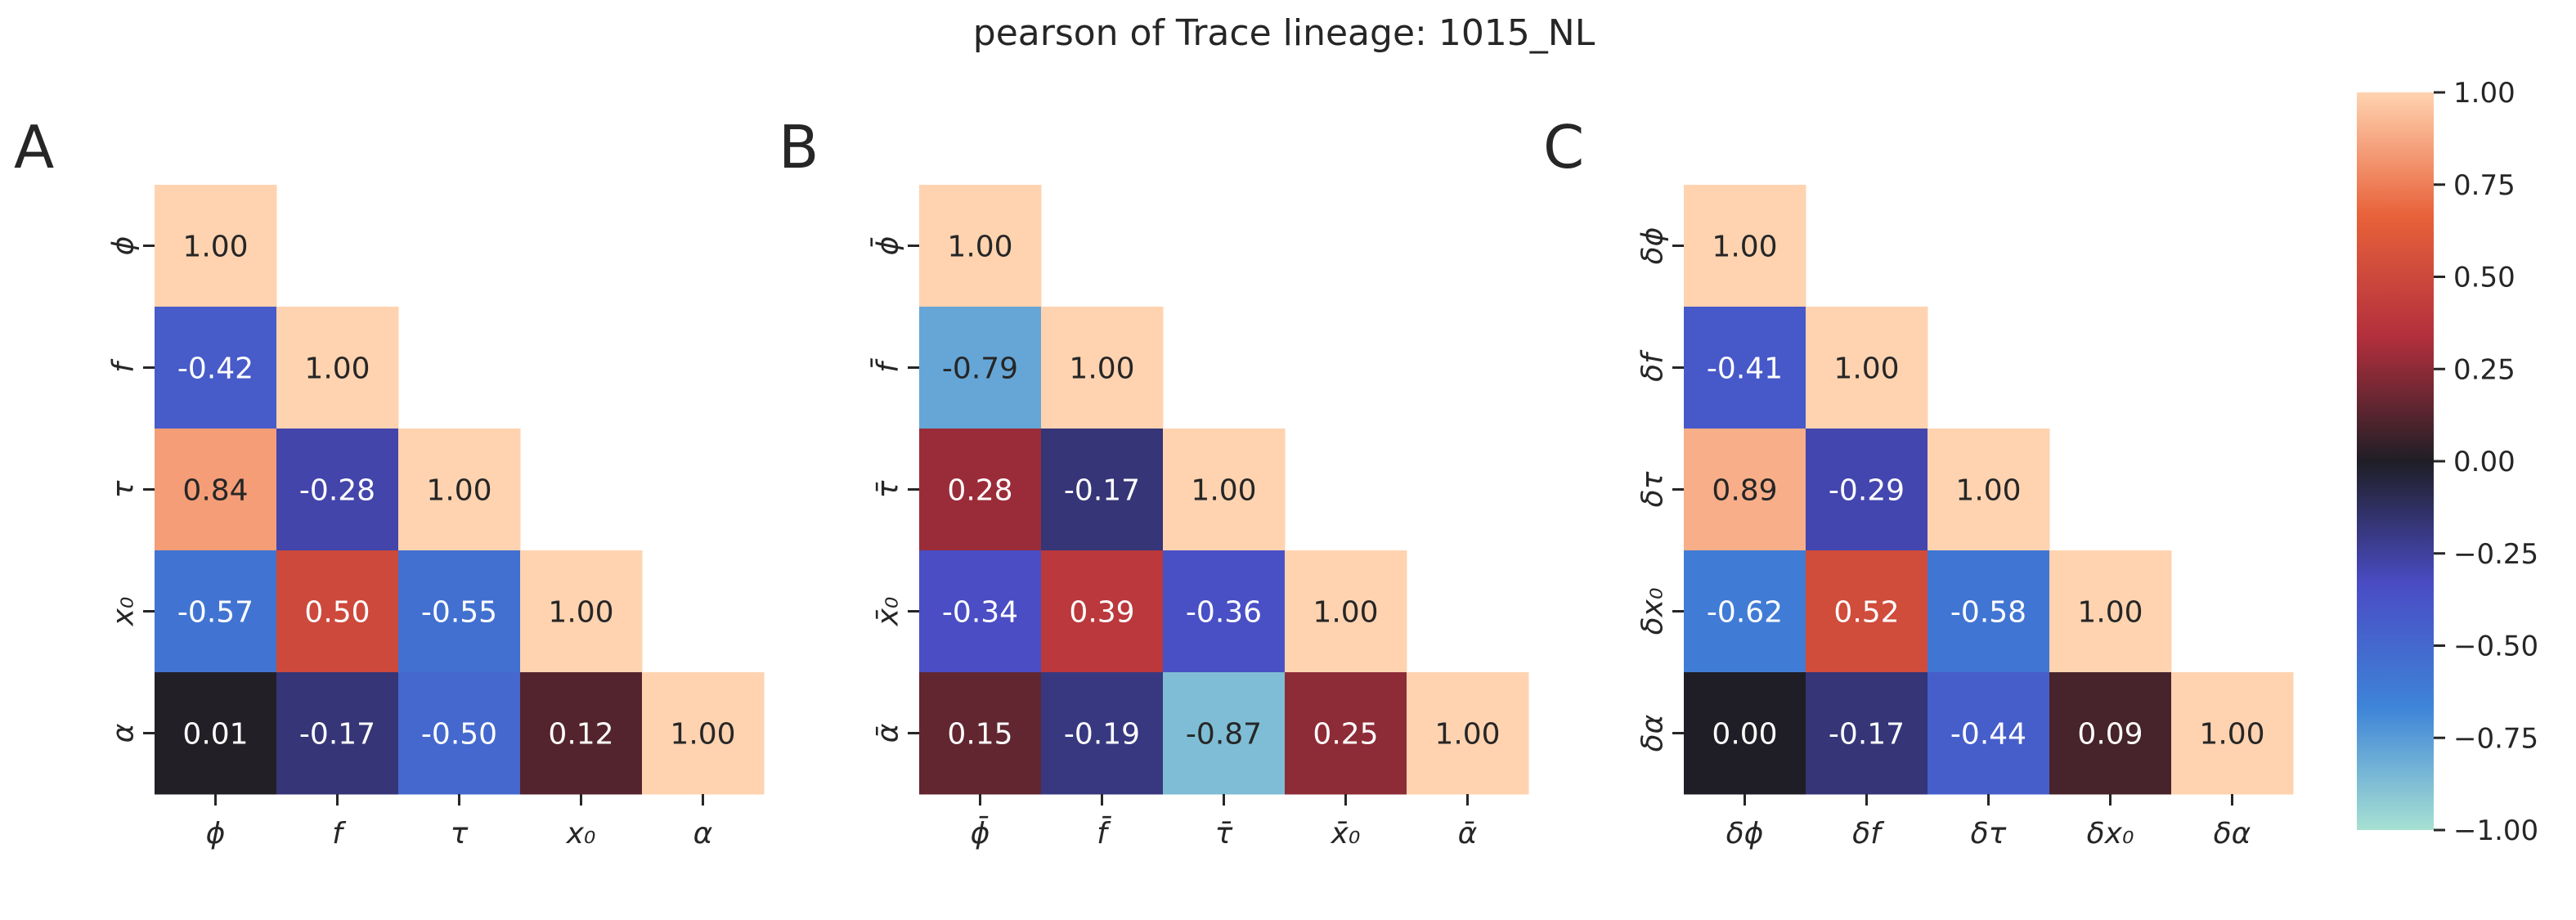 This screenshot has width=2576, height=920. Describe the element at coordinates (581, 833) in the screenshot. I see `x-tick-label: x₀` at that location.